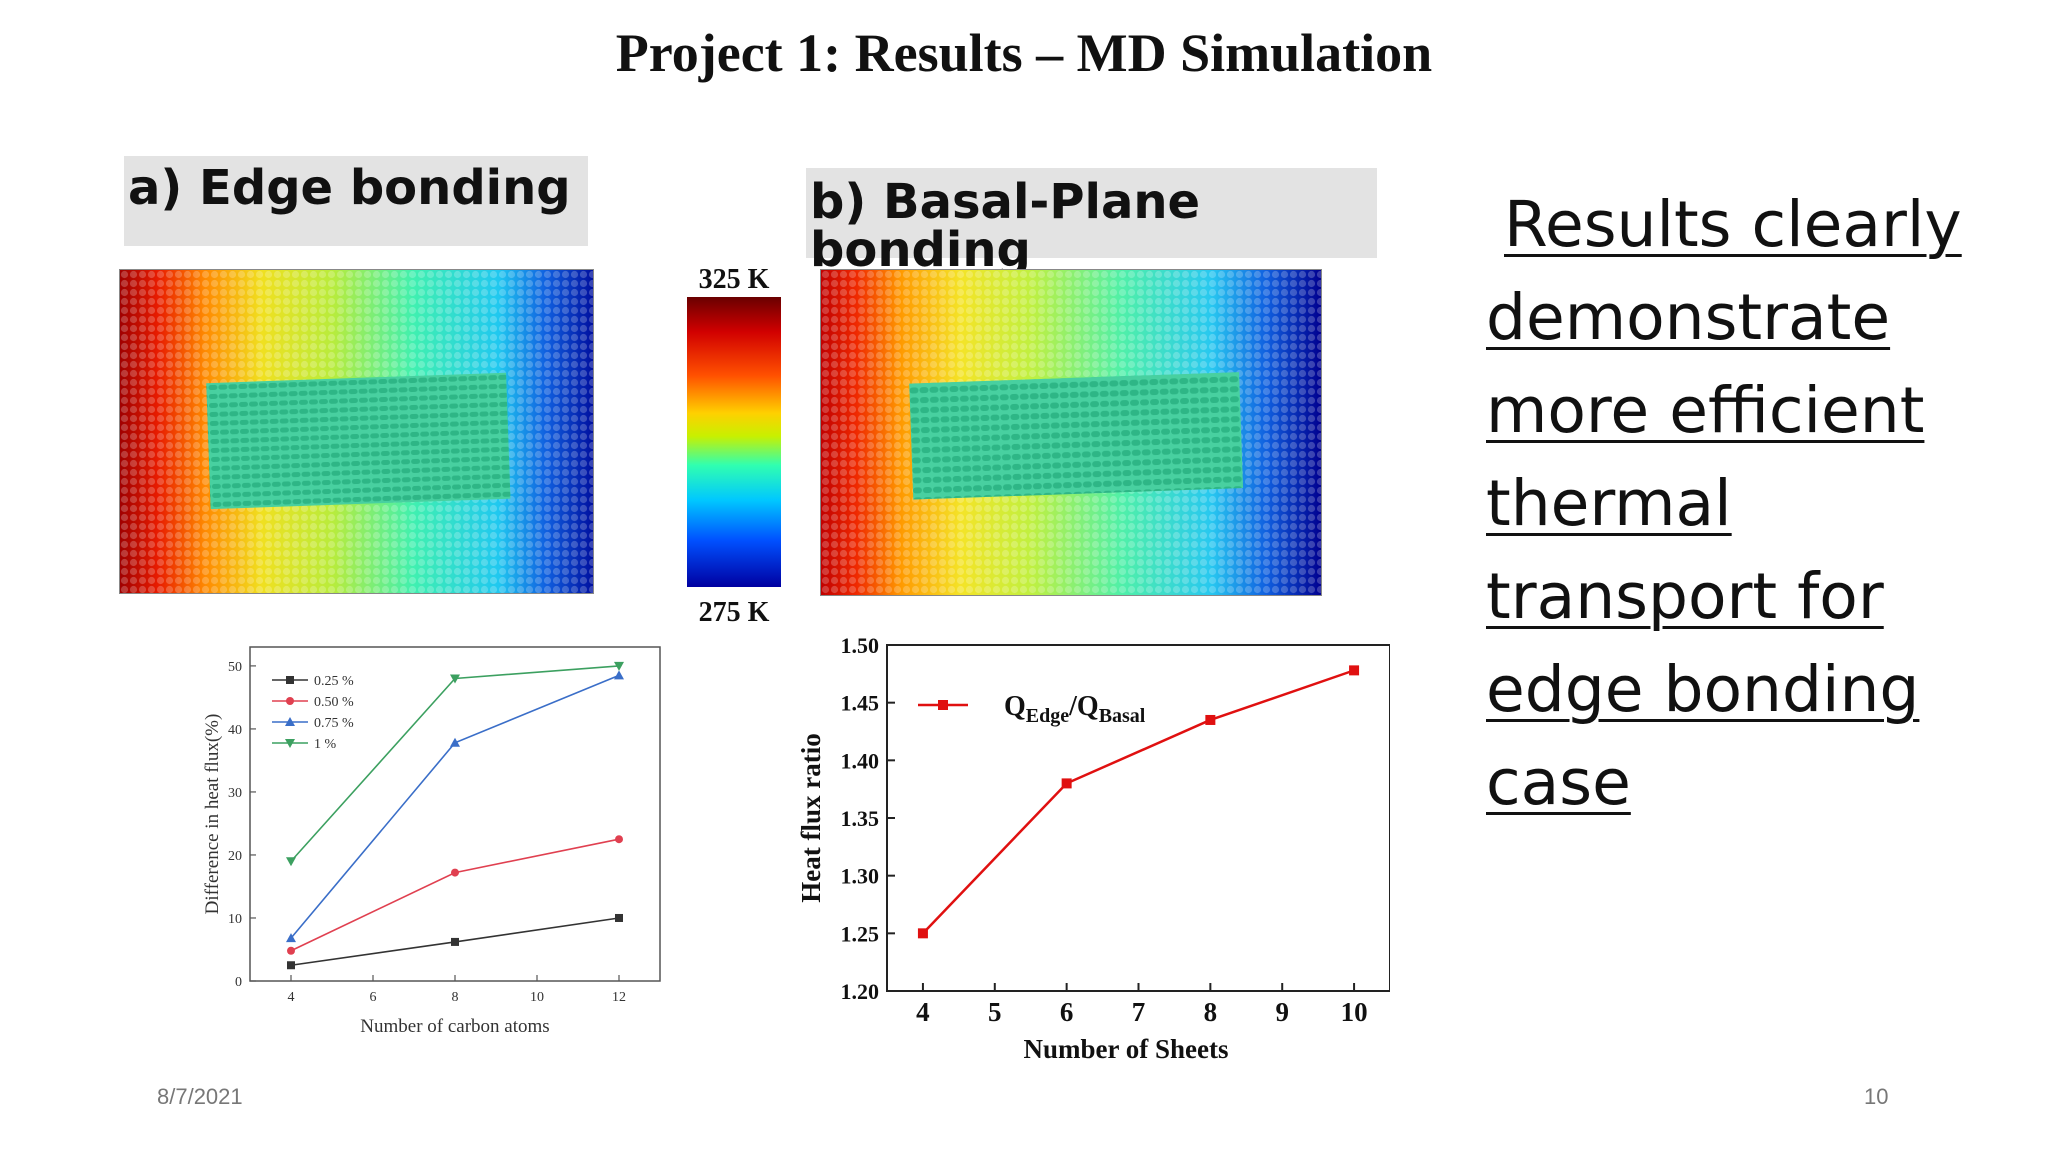  I want to click on legend-label: 0.25 %, so click(334, 681).